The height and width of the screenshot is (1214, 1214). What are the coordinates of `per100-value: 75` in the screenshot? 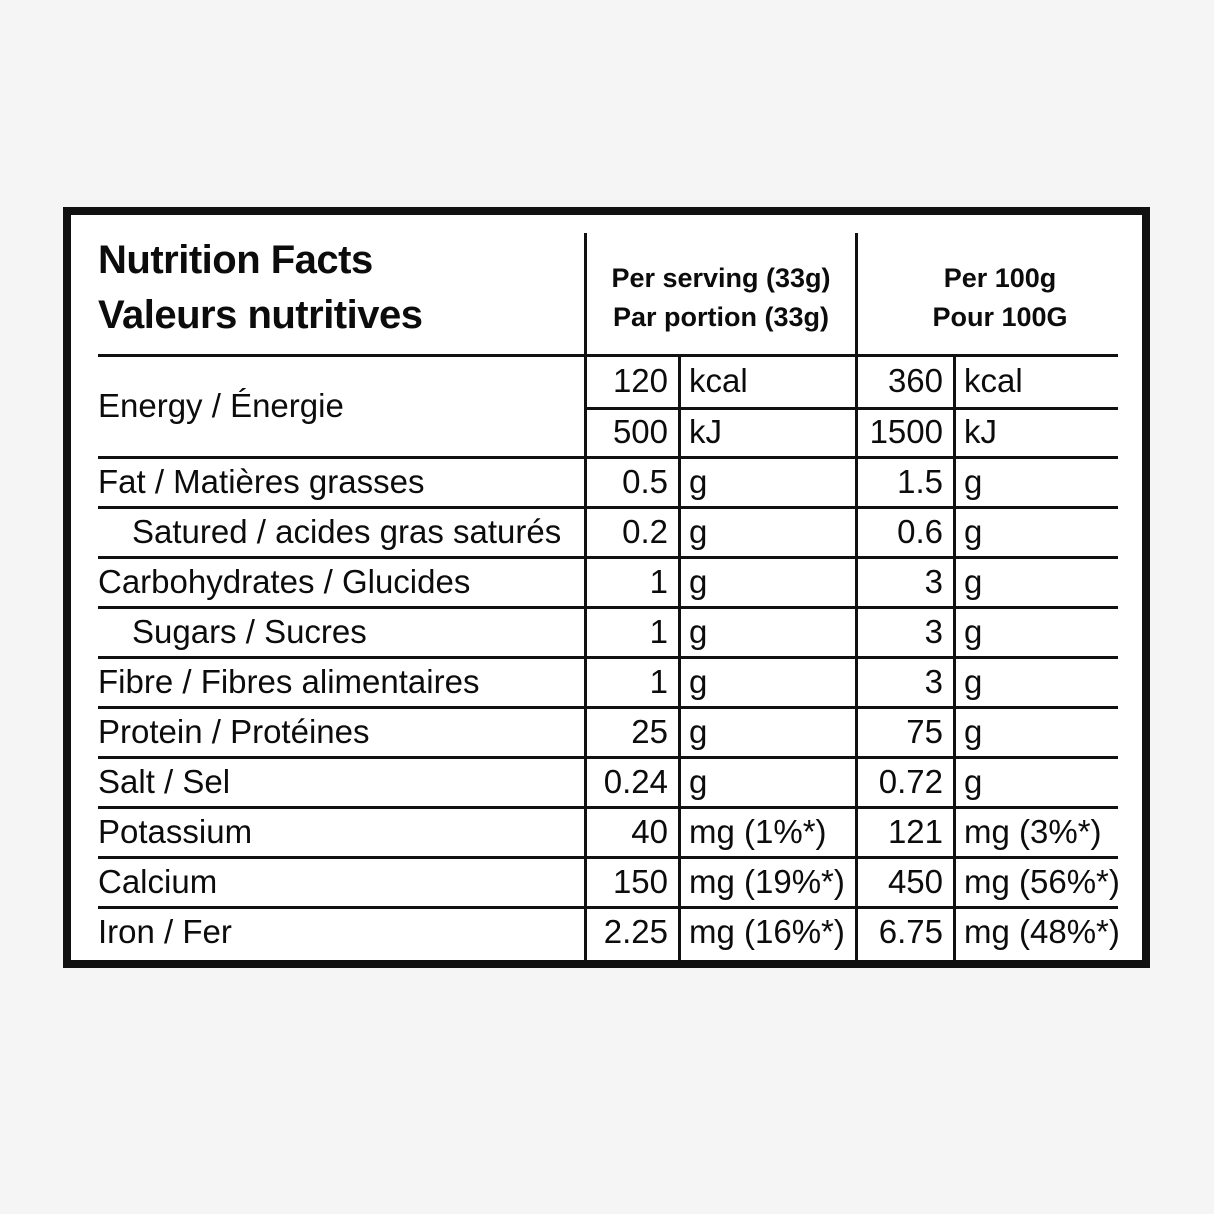 It's located at (924, 731).